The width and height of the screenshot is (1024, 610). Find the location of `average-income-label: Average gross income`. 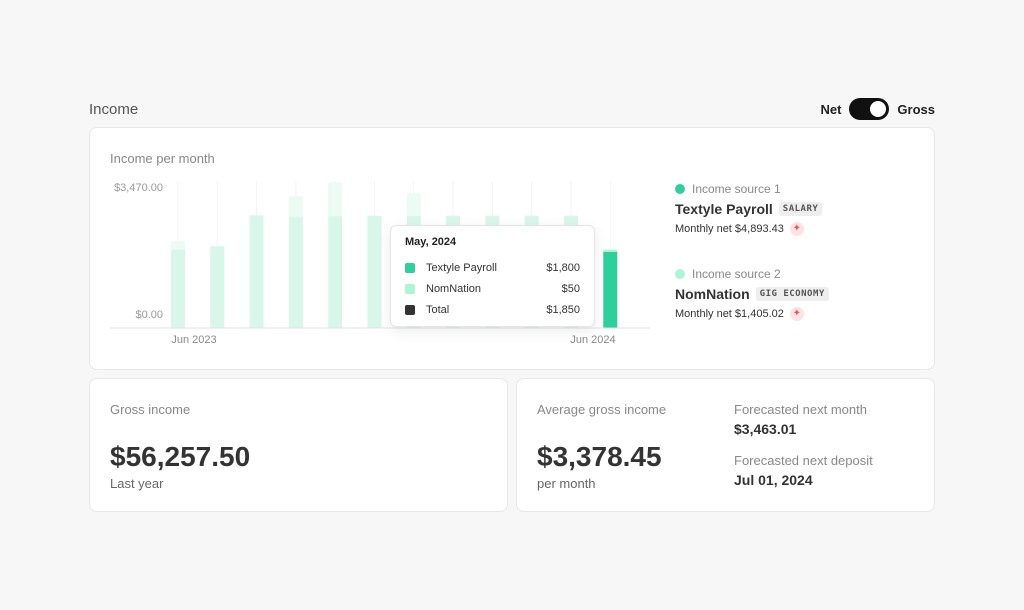

average-income-label: Average gross income is located at coordinates (602, 409).